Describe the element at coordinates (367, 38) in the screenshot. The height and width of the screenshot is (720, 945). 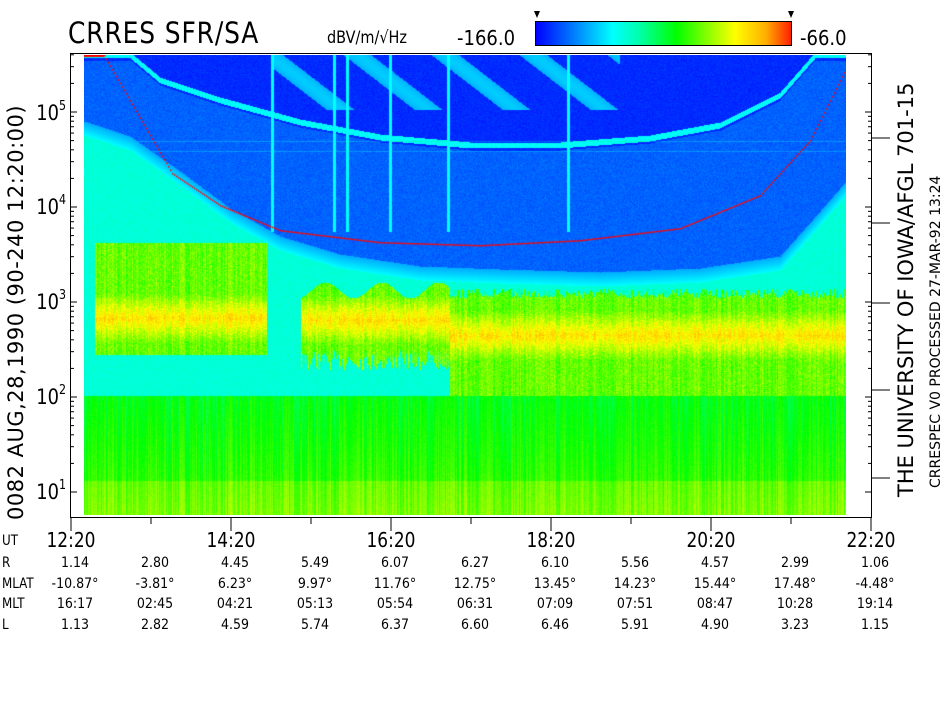
I see `colorbar-units: dBV/m/√Hz` at that location.